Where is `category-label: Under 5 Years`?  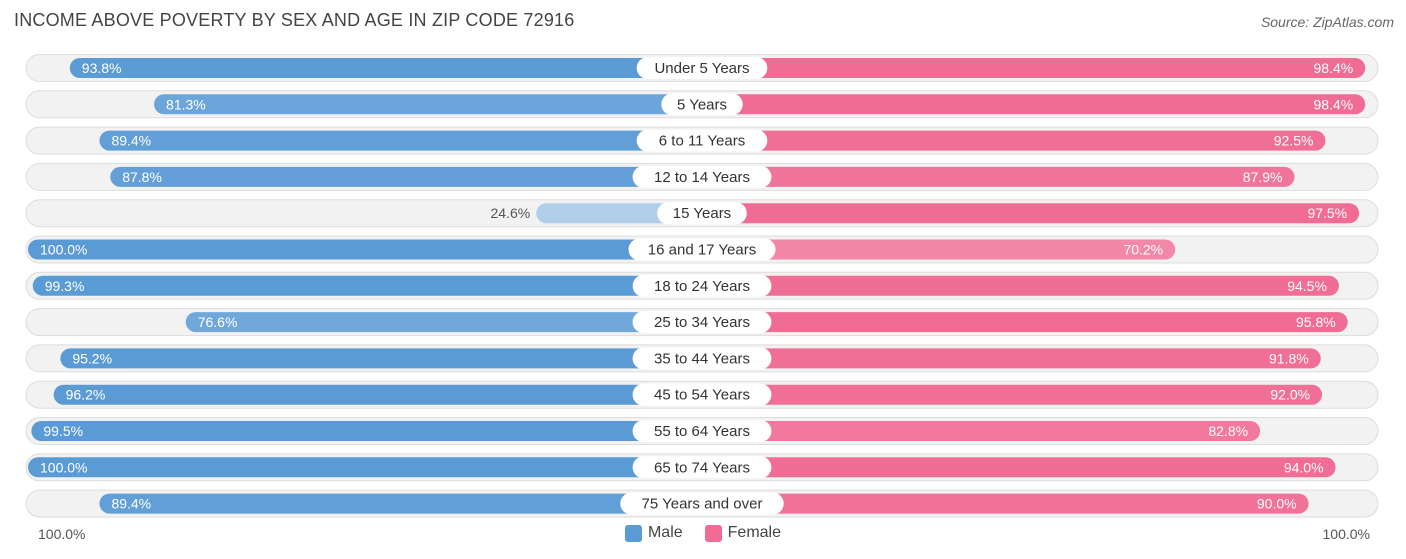 category-label: Under 5 Years is located at coordinates (701, 68).